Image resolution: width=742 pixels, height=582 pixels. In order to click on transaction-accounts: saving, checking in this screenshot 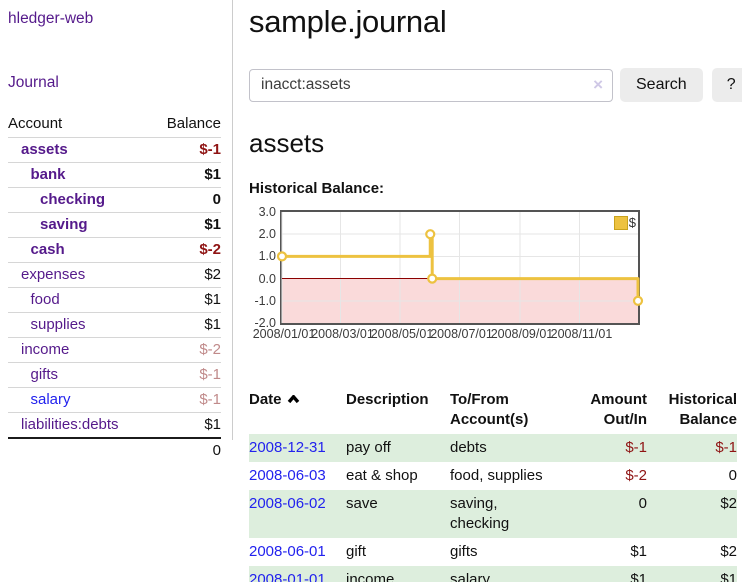, I will do `click(480, 513)`.